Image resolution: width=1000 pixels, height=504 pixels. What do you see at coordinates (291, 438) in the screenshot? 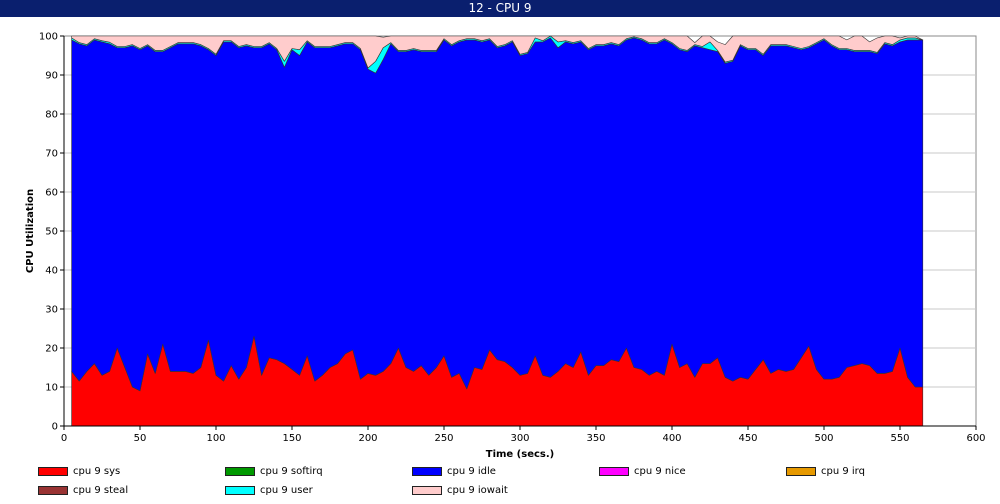
I see `x-tick-label: 150` at bounding box center [291, 438].